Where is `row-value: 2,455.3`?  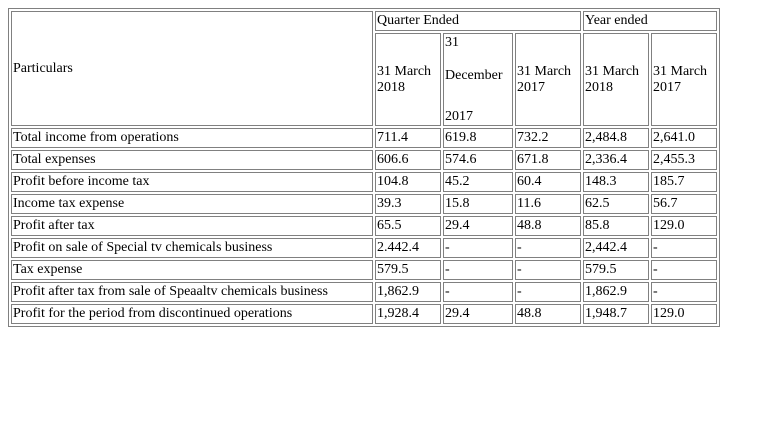 row-value: 2,455.3 is located at coordinates (684, 160).